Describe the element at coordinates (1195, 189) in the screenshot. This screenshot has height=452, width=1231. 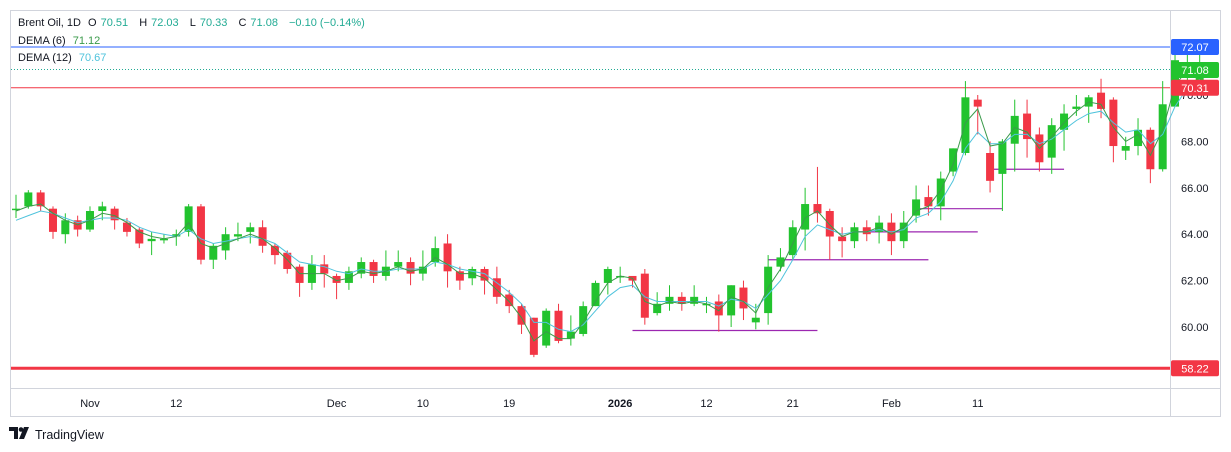
I see `price-tick-label: 66.00` at that location.